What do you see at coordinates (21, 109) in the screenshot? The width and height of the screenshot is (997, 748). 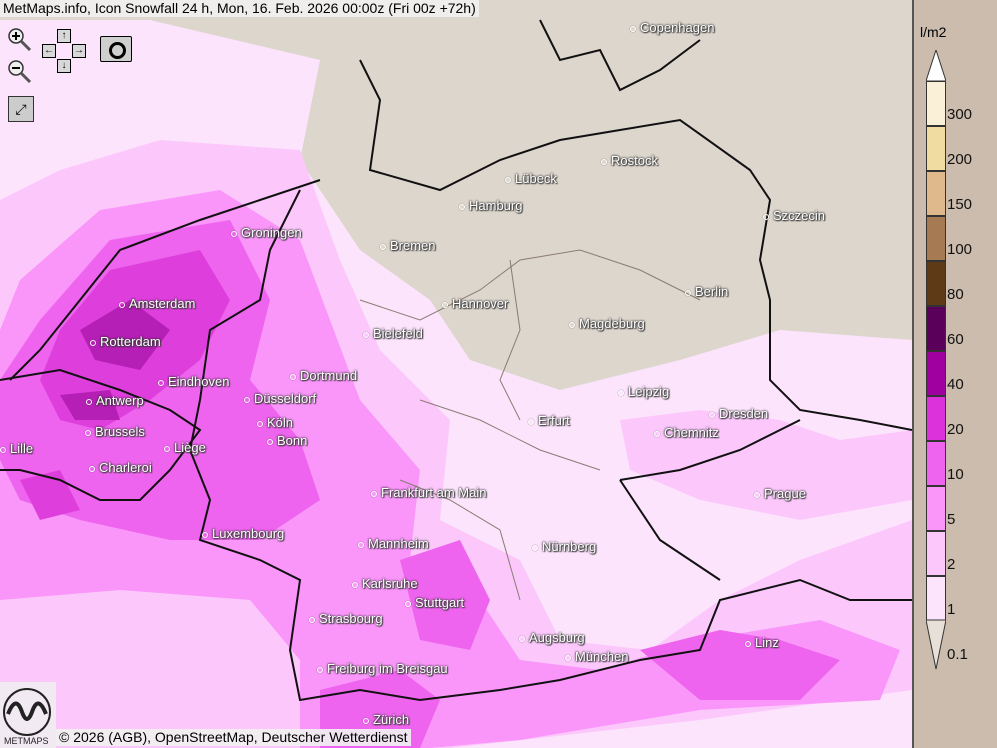 I see `fullscreen-icon: ⤢` at bounding box center [21, 109].